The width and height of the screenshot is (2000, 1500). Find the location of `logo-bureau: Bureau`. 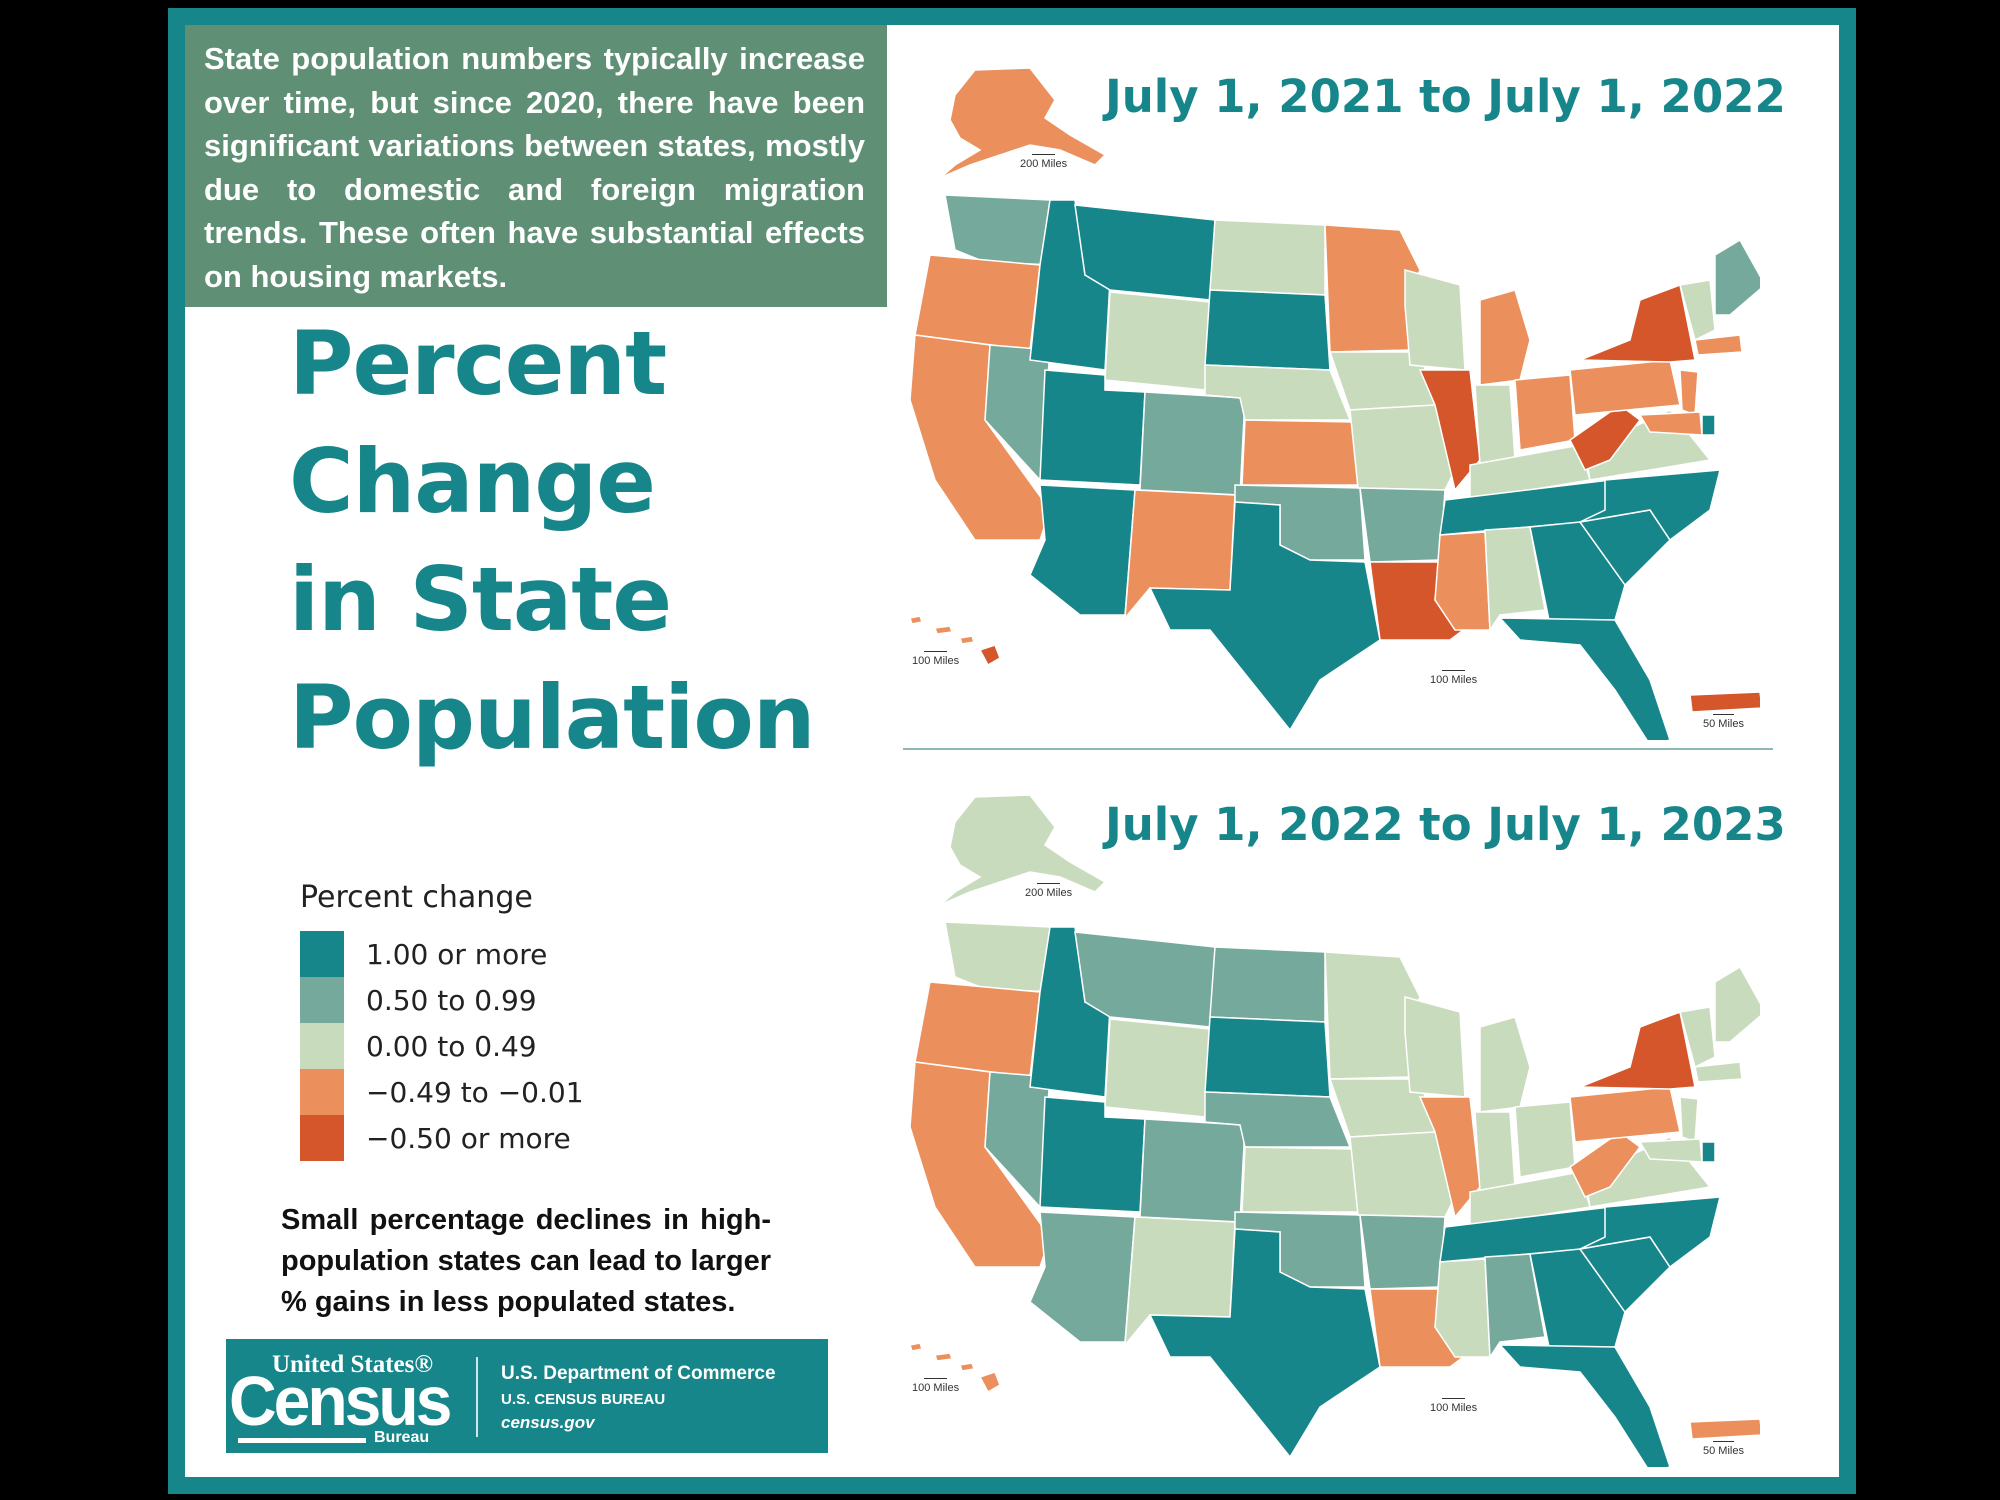

logo-bureau: Bureau is located at coordinates (402, 1437).